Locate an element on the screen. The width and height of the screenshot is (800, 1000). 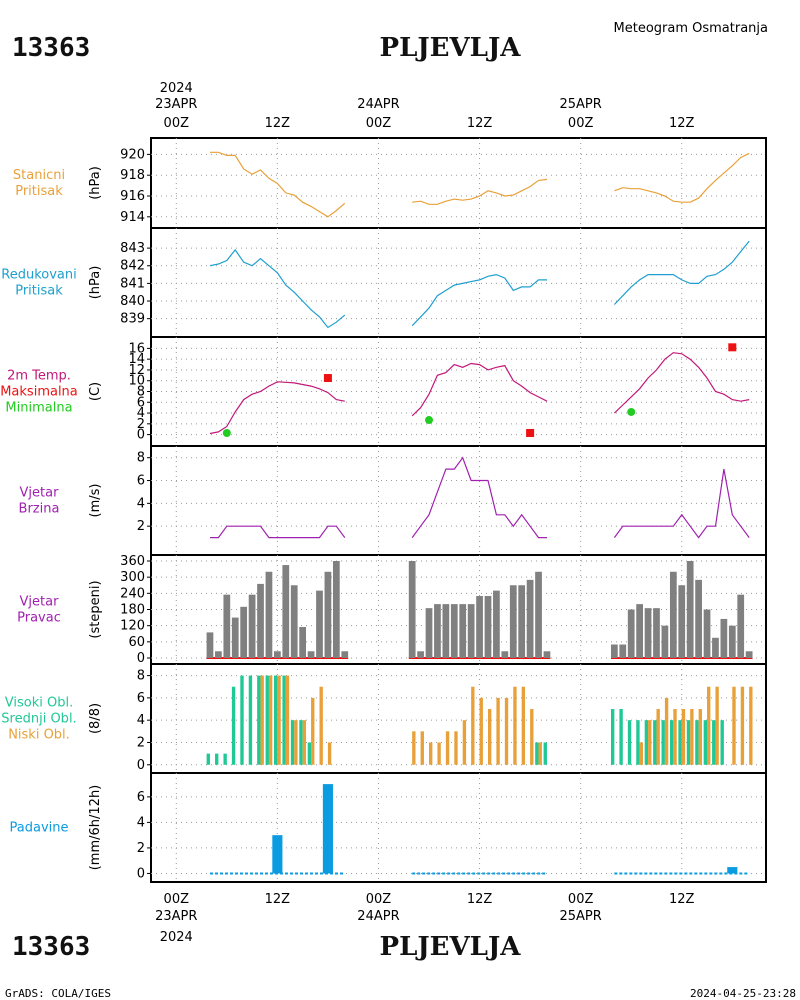
panel-label: 2m Temp. is located at coordinates (39, 376).